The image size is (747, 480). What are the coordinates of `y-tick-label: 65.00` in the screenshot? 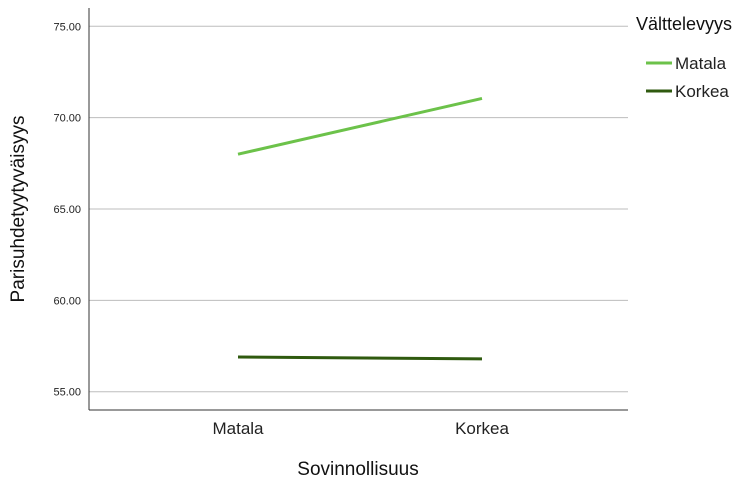 It's located at (67, 210).